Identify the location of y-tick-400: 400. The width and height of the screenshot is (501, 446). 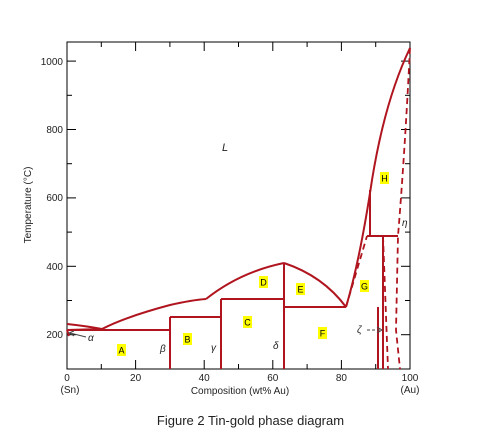
(54, 267).